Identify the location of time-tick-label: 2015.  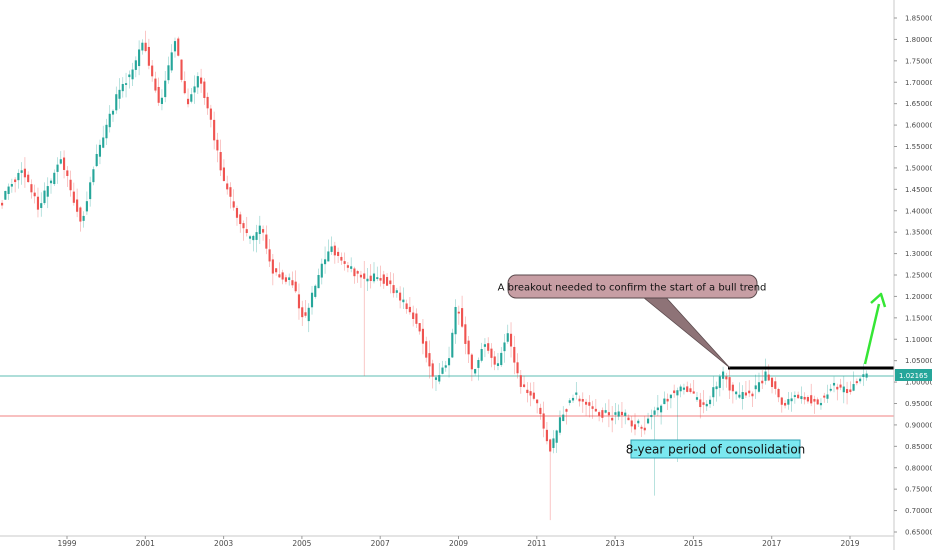
(693, 543).